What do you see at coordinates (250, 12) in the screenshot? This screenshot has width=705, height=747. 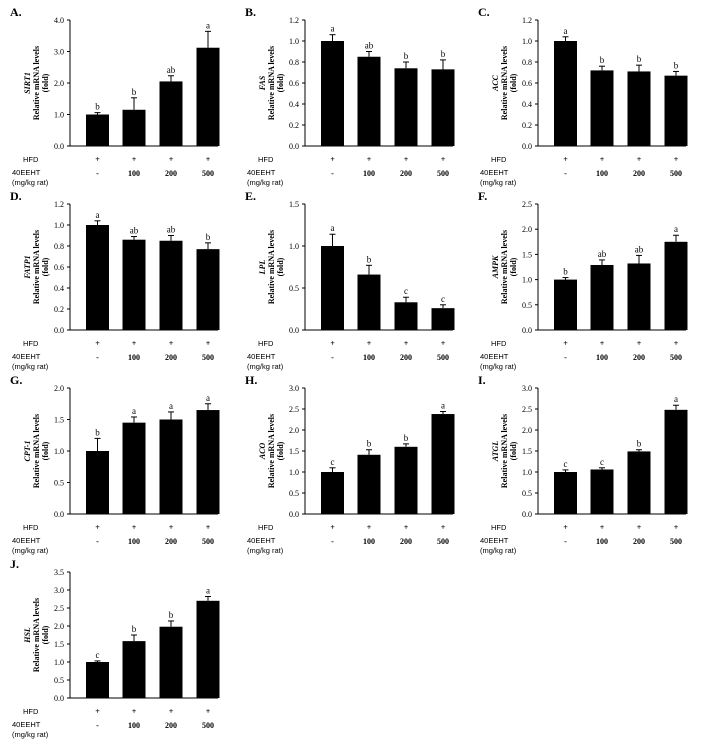 I see `panel-label: B.` at bounding box center [250, 12].